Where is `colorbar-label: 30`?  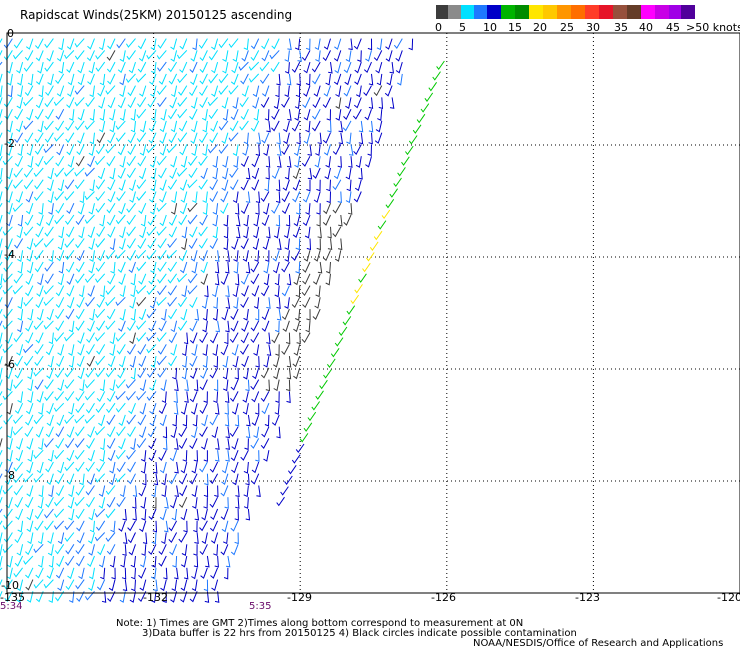 colorbar-label: 30 is located at coordinates (593, 27).